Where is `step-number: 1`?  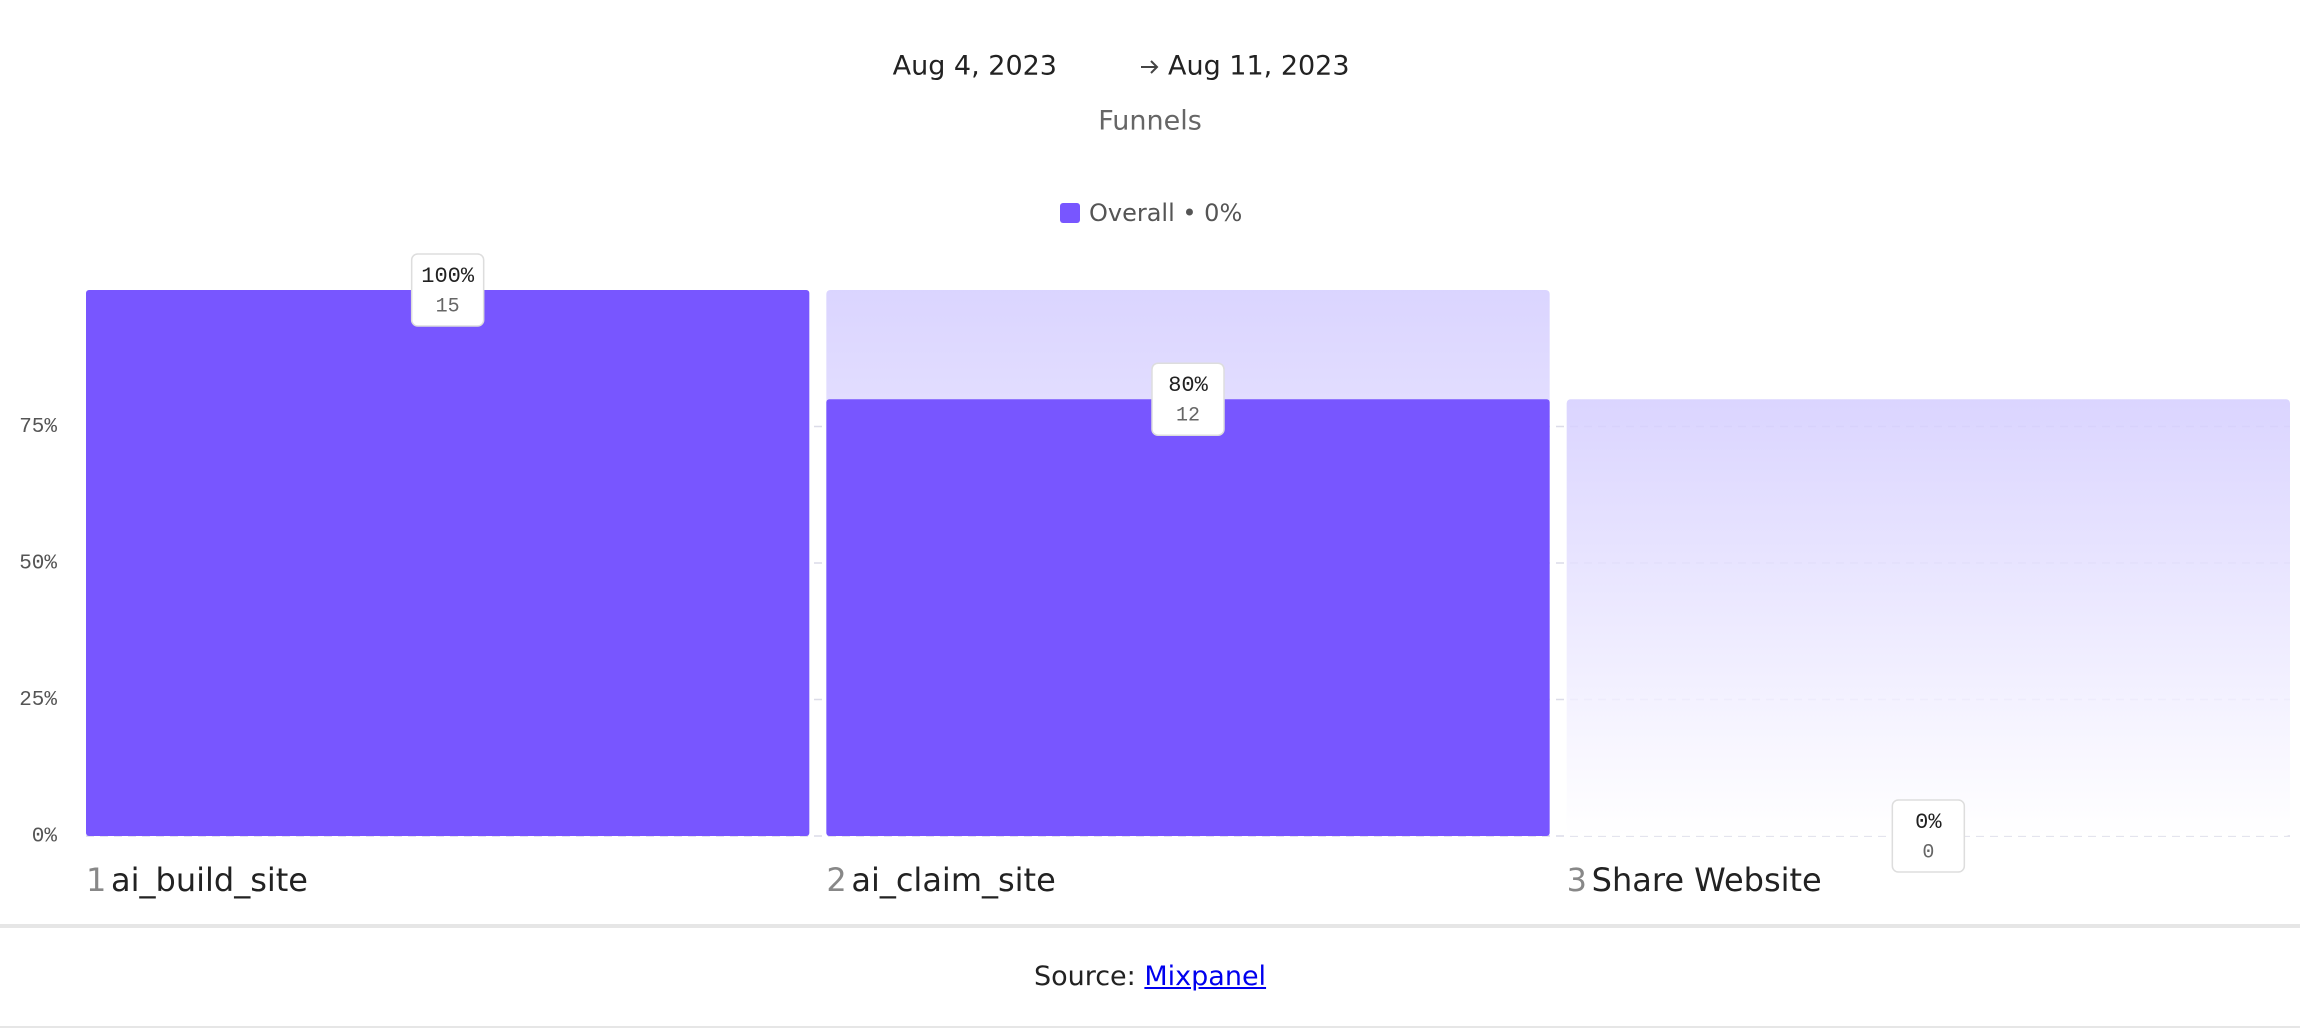 step-number: 1 is located at coordinates (96, 880).